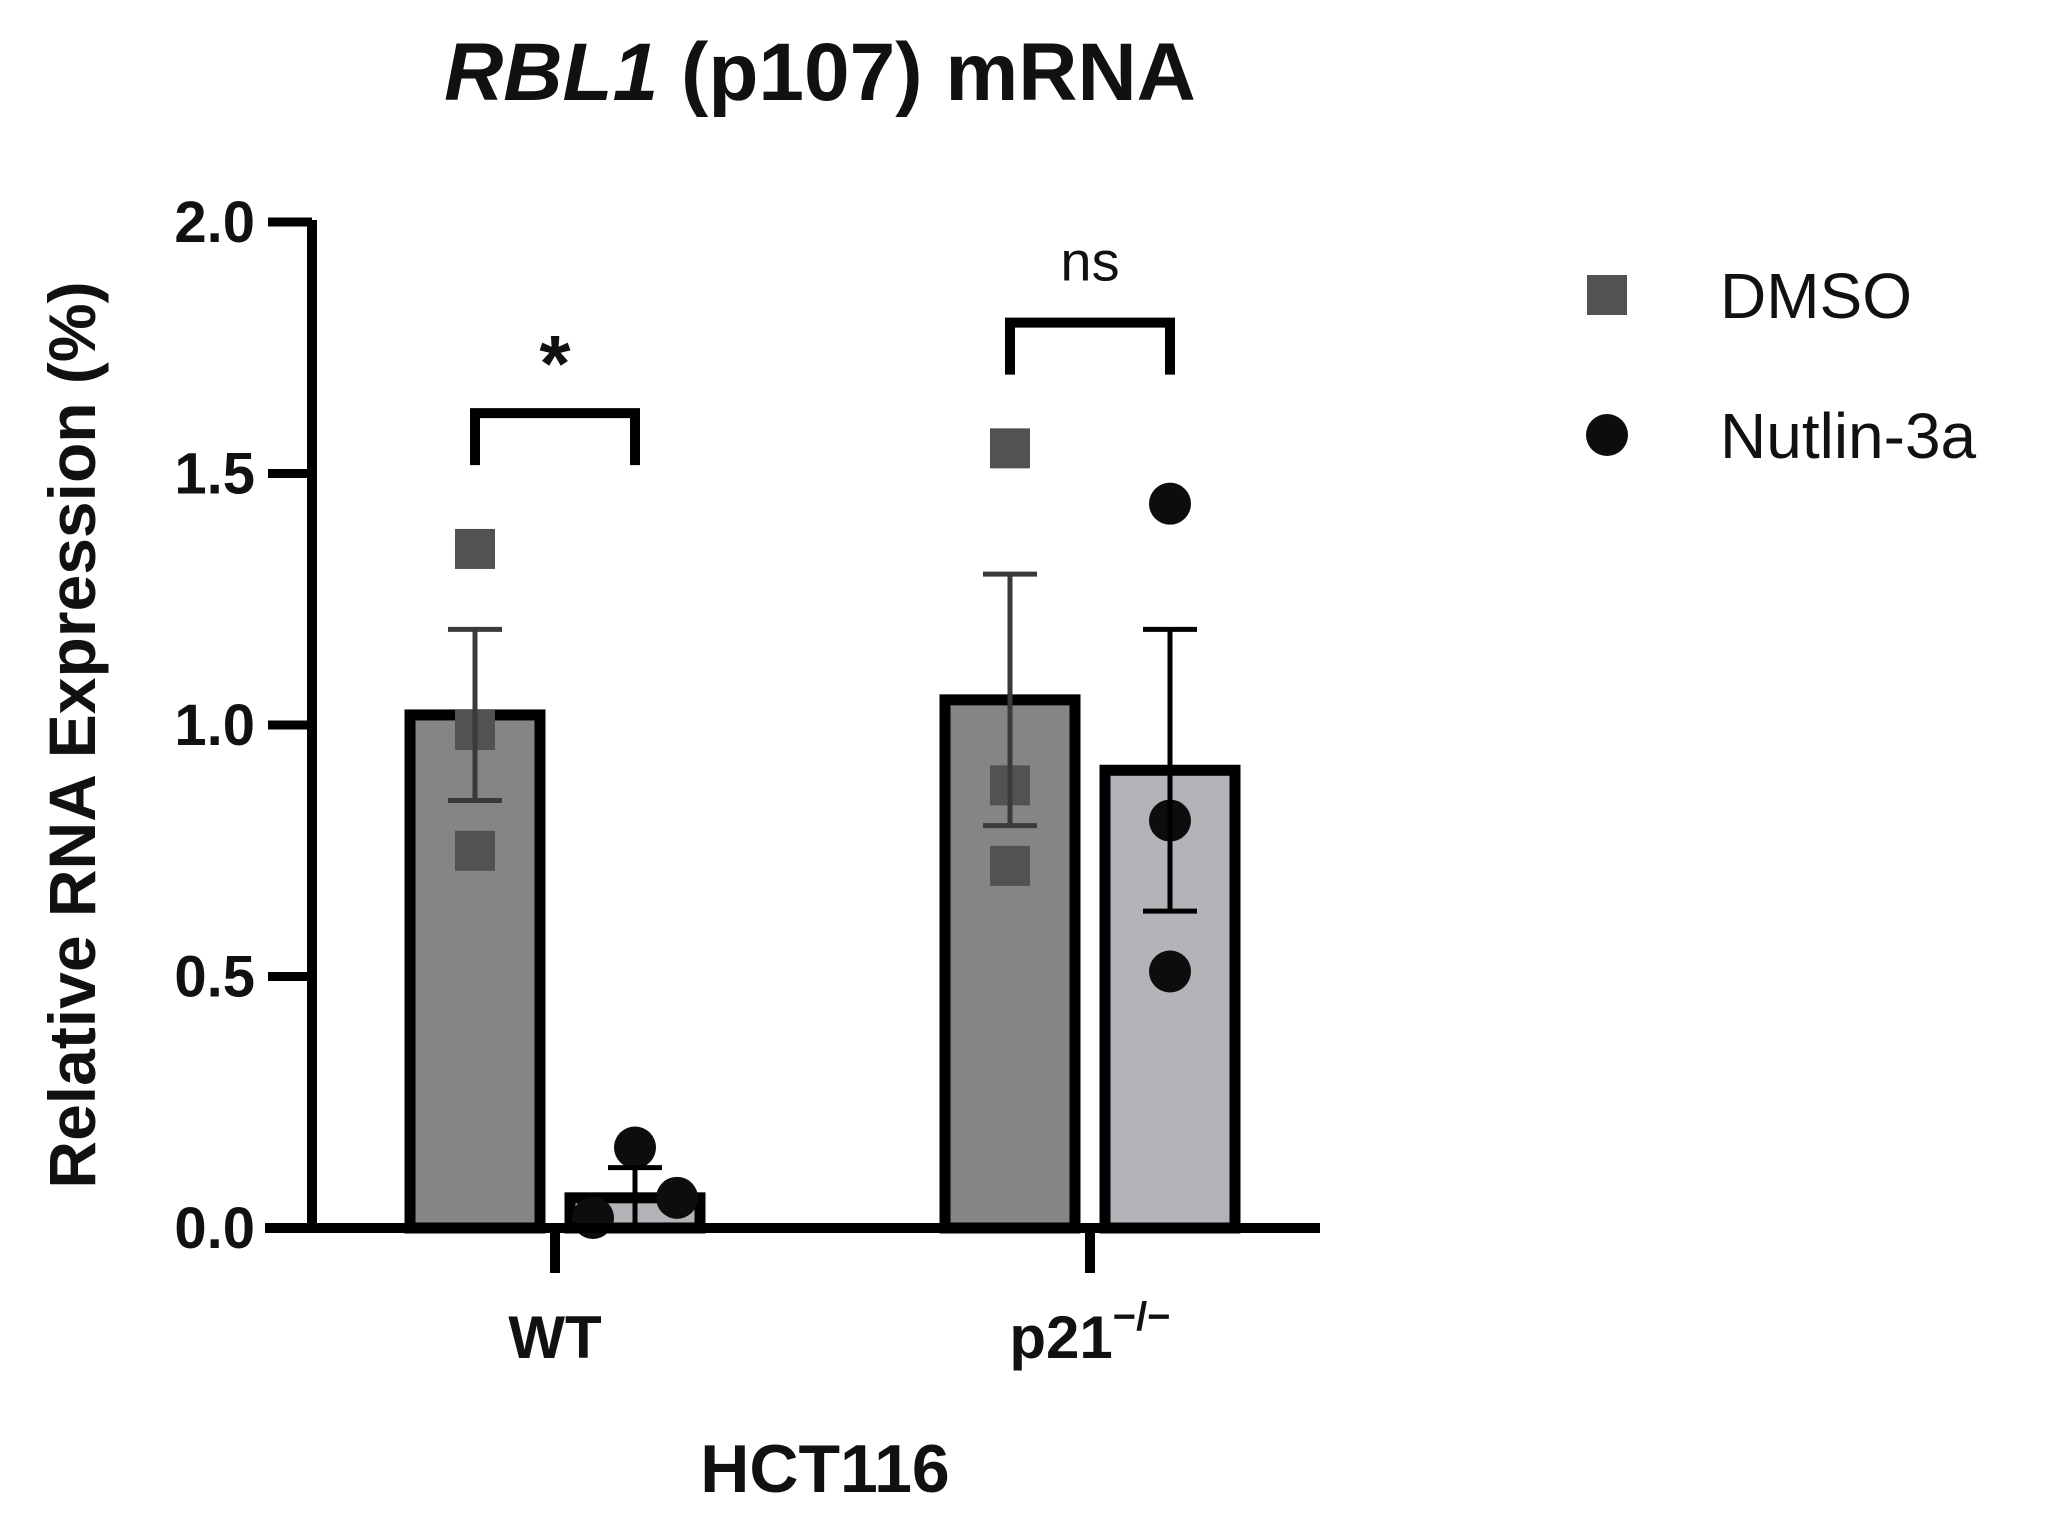  Describe the element at coordinates (1816, 296) in the screenshot. I see `legend-label: DMSO` at that location.